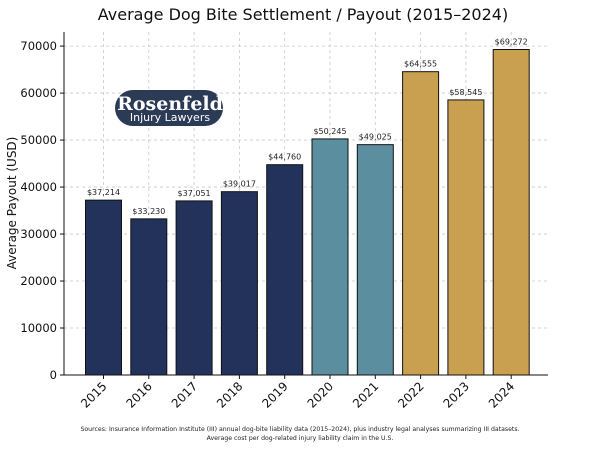  What do you see at coordinates (466, 237) in the screenshot?
I see `bar-2023` at bounding box center [466, 237].